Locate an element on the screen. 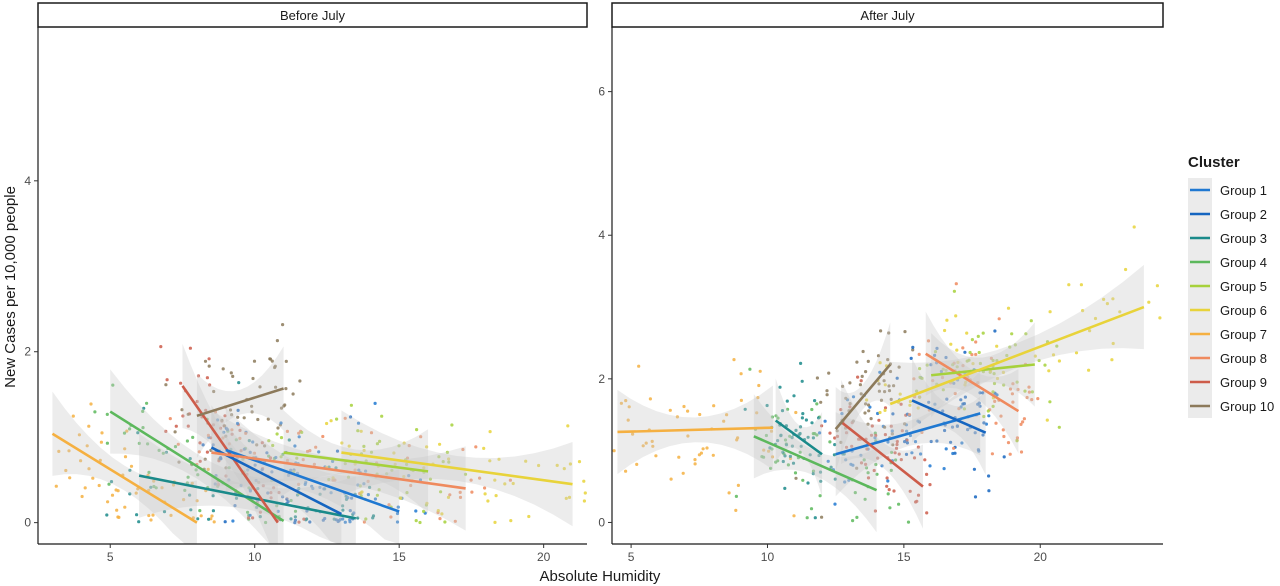 This screenshot has height=586, width=1280. x-tick-label: 10 is located at coordinates (768, 557).